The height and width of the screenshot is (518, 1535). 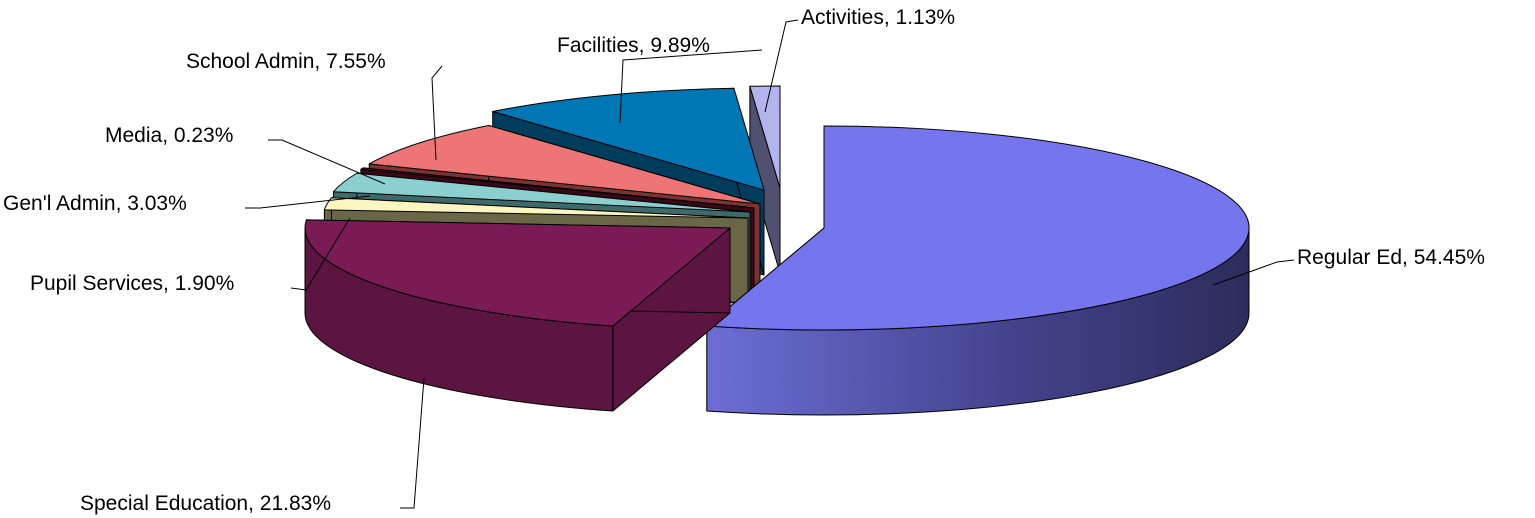 What do you see at coordinates (95, 203) in the screenshot?
I see `slice-label: Gen'l Admin, 3.03%` at bounding box center [95, 203].